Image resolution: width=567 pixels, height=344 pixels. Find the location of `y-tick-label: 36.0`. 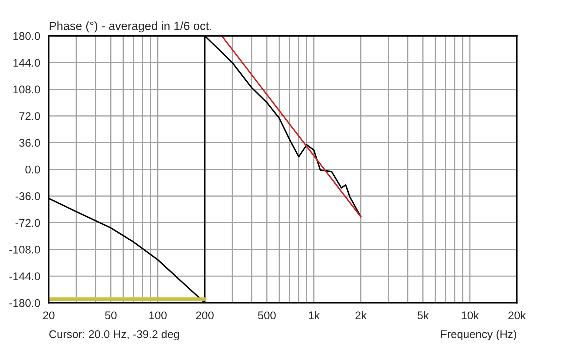

y-tick-label: 36.0 is located at coordinates (29, 143).